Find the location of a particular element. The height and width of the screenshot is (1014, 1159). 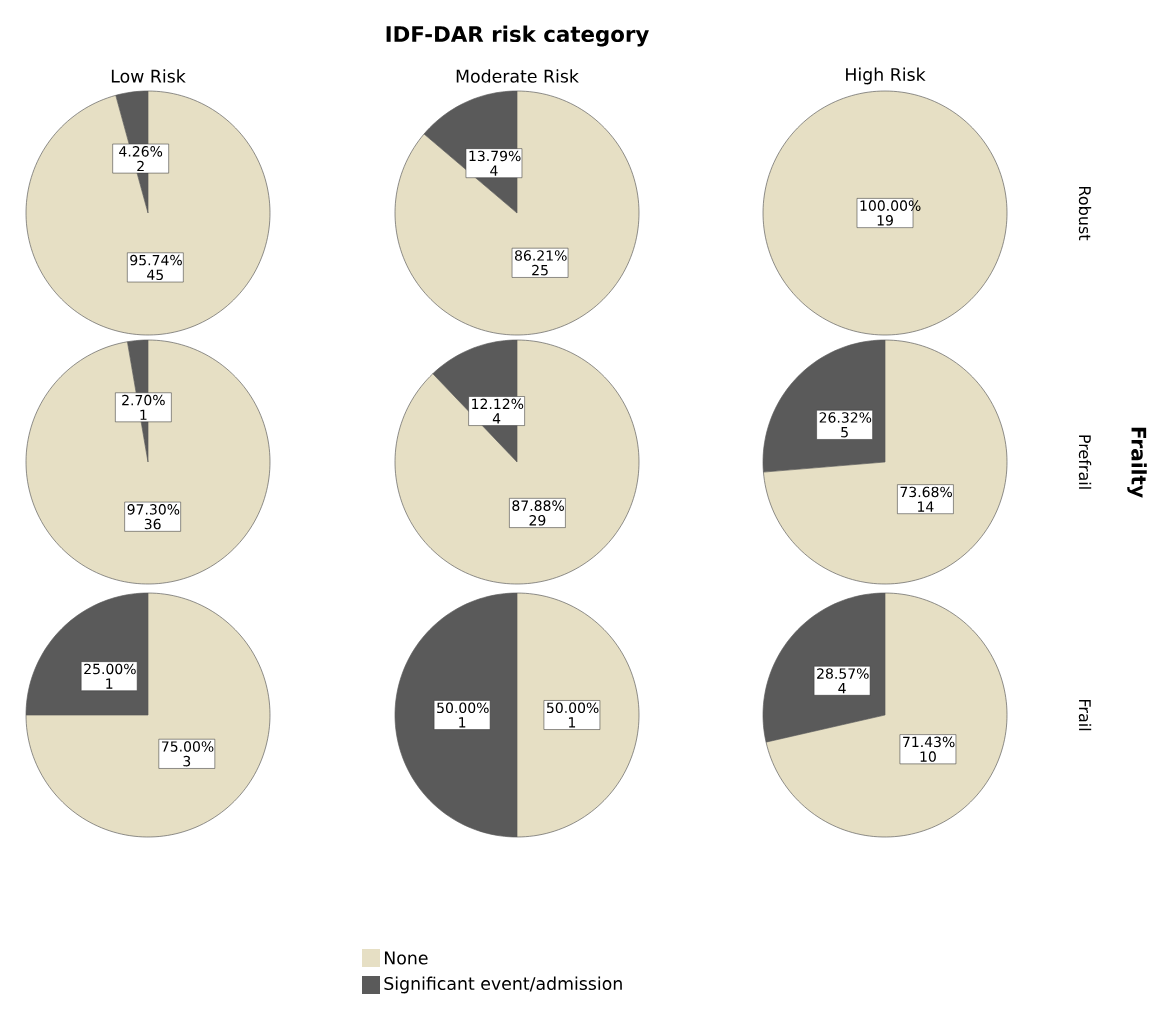

text: Robust is located at coordinates (1085, 214).